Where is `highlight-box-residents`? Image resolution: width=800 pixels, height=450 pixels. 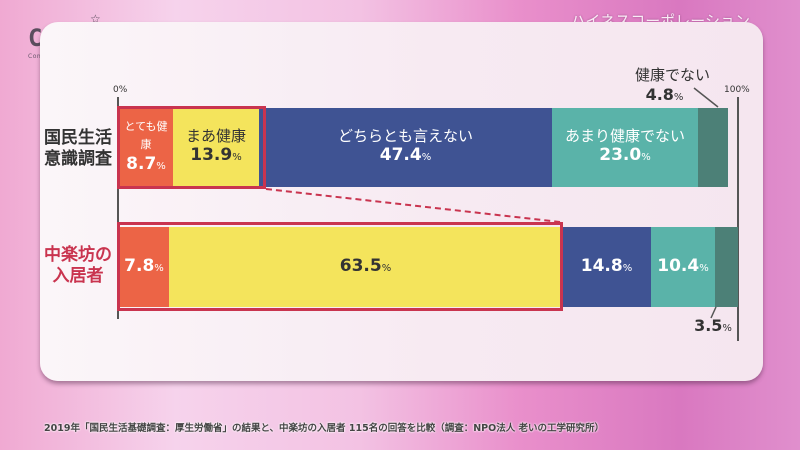
highlight-box-residents is located at coordinates (340, 266).